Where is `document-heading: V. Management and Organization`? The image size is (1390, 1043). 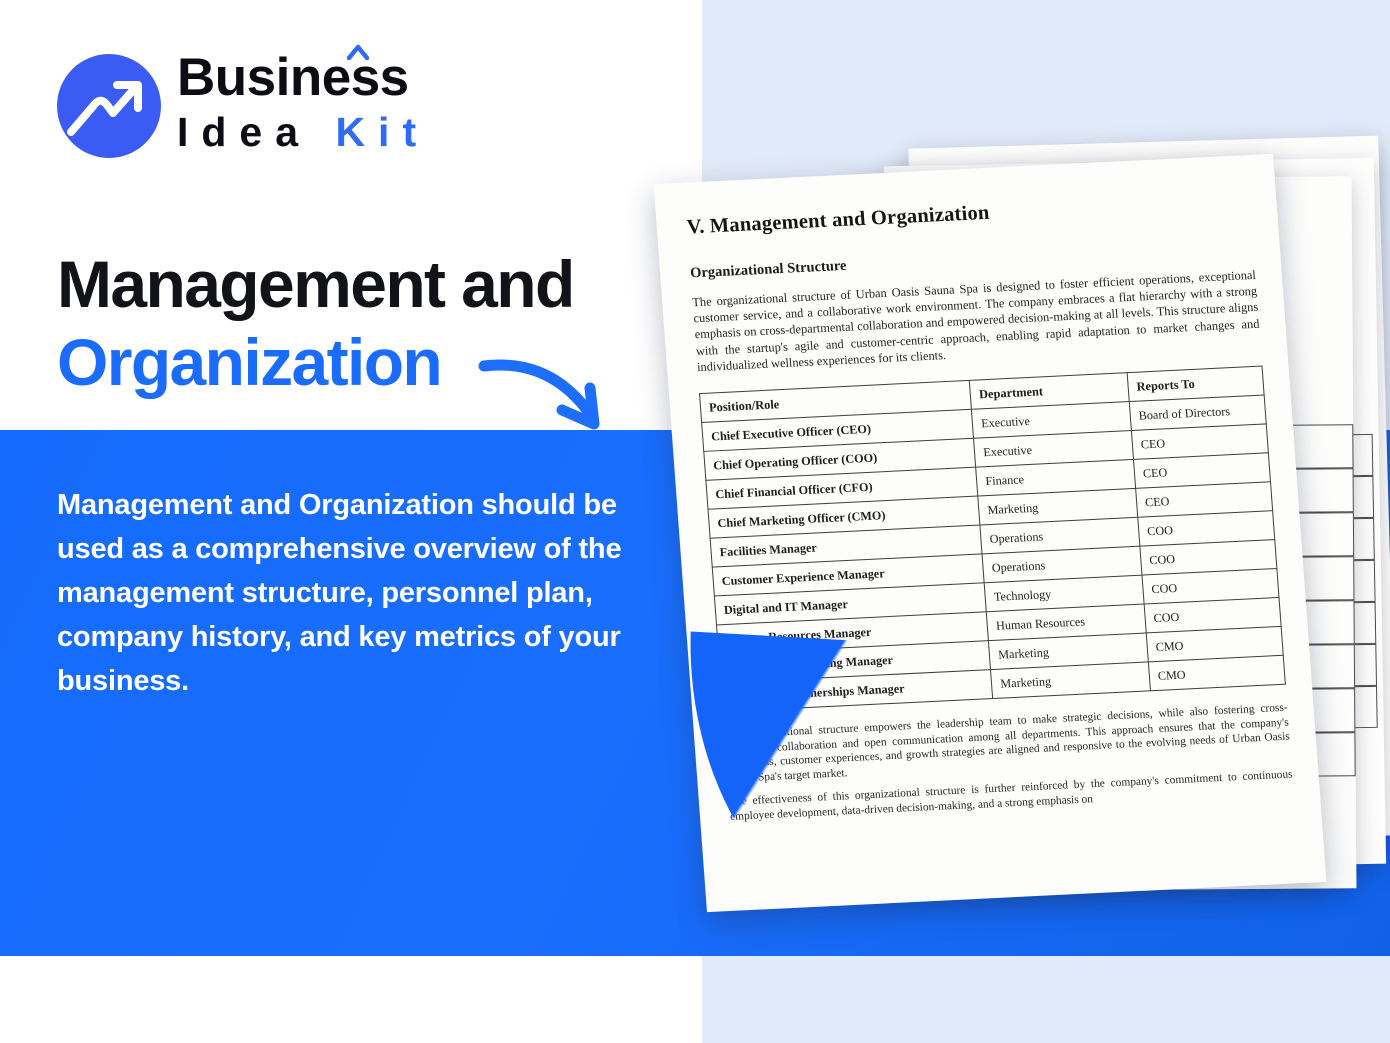
document-heading: V. Management and Organization is located at coordinates (838, 220).